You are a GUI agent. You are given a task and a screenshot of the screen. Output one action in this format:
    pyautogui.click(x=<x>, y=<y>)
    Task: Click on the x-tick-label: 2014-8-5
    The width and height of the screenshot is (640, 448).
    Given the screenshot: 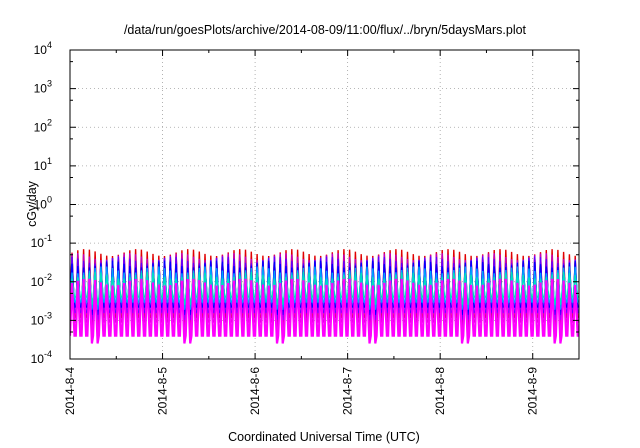 What is the action you would take?
    pyautogui.click(x=163, y=391)
    